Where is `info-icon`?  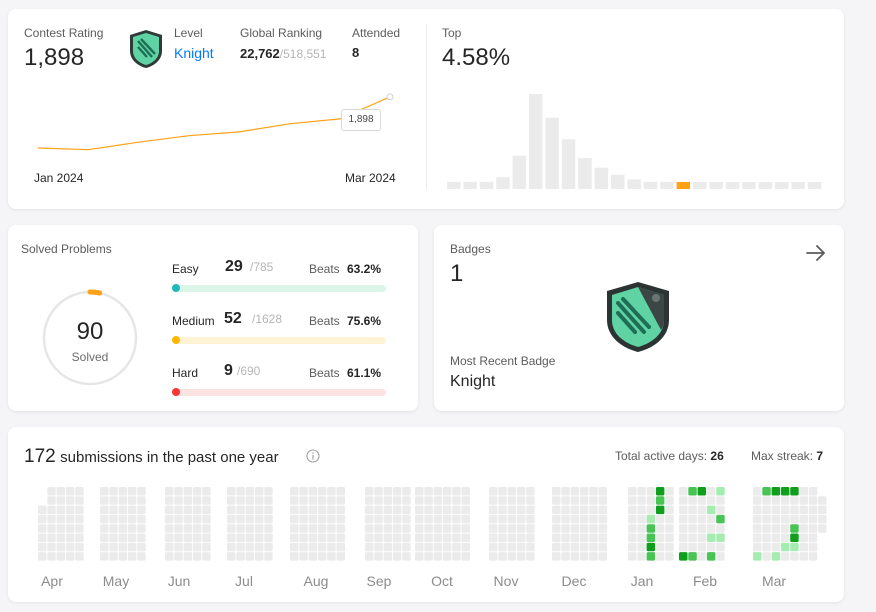 info-icon is located at coordinates (313, 456).